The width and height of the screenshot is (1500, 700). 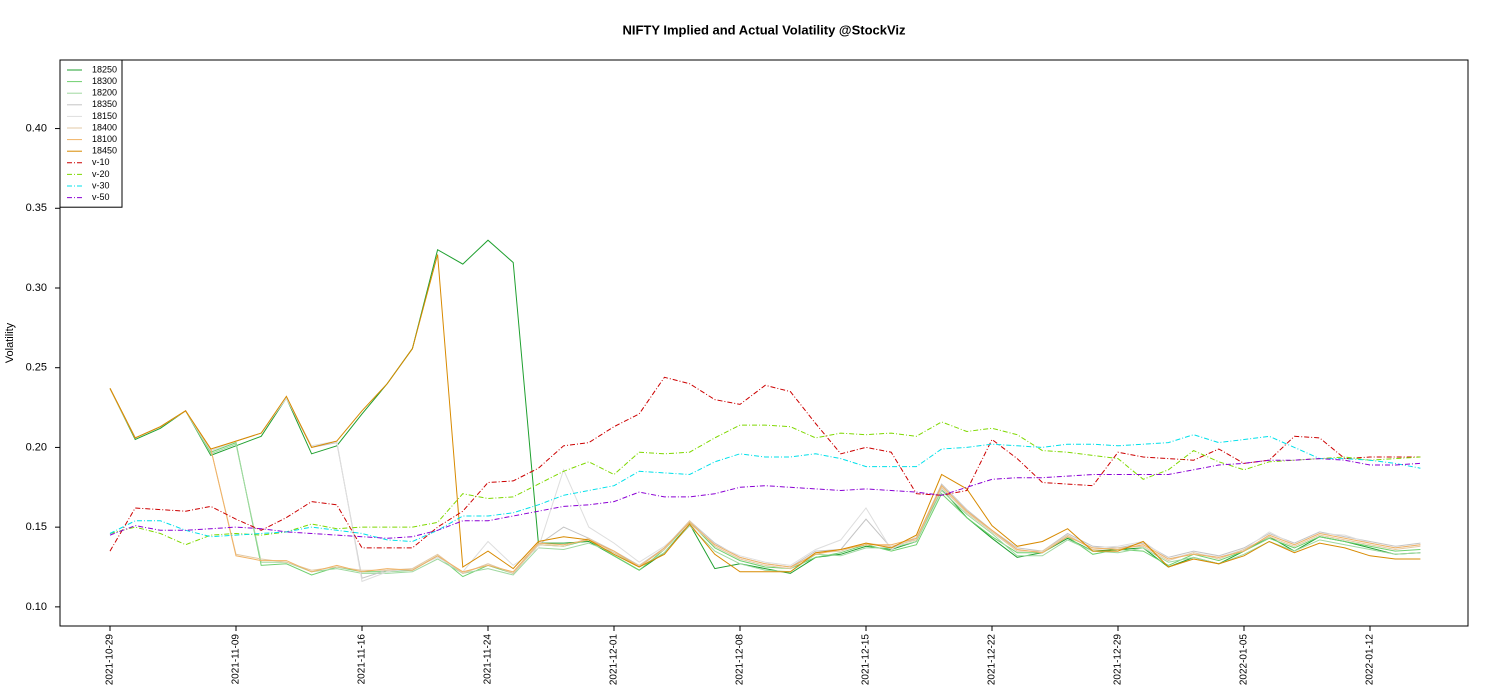 I want to click on y-tick-label: 0.40, so click(x=36, y=128).